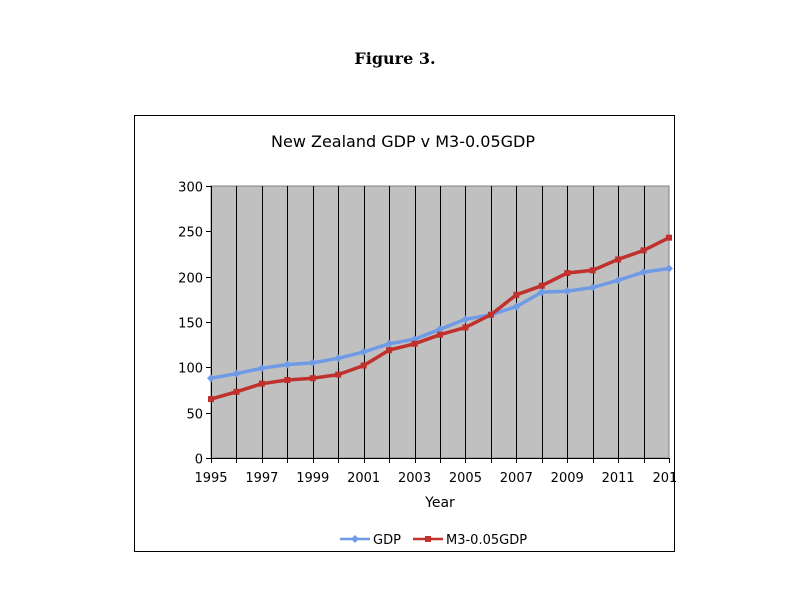 This screenshot has width=800, height=600. What do you see at coordinates (516, 478) in the screenshot?
I see `x-tick-label: 2007` at bounding box center [516, 478].